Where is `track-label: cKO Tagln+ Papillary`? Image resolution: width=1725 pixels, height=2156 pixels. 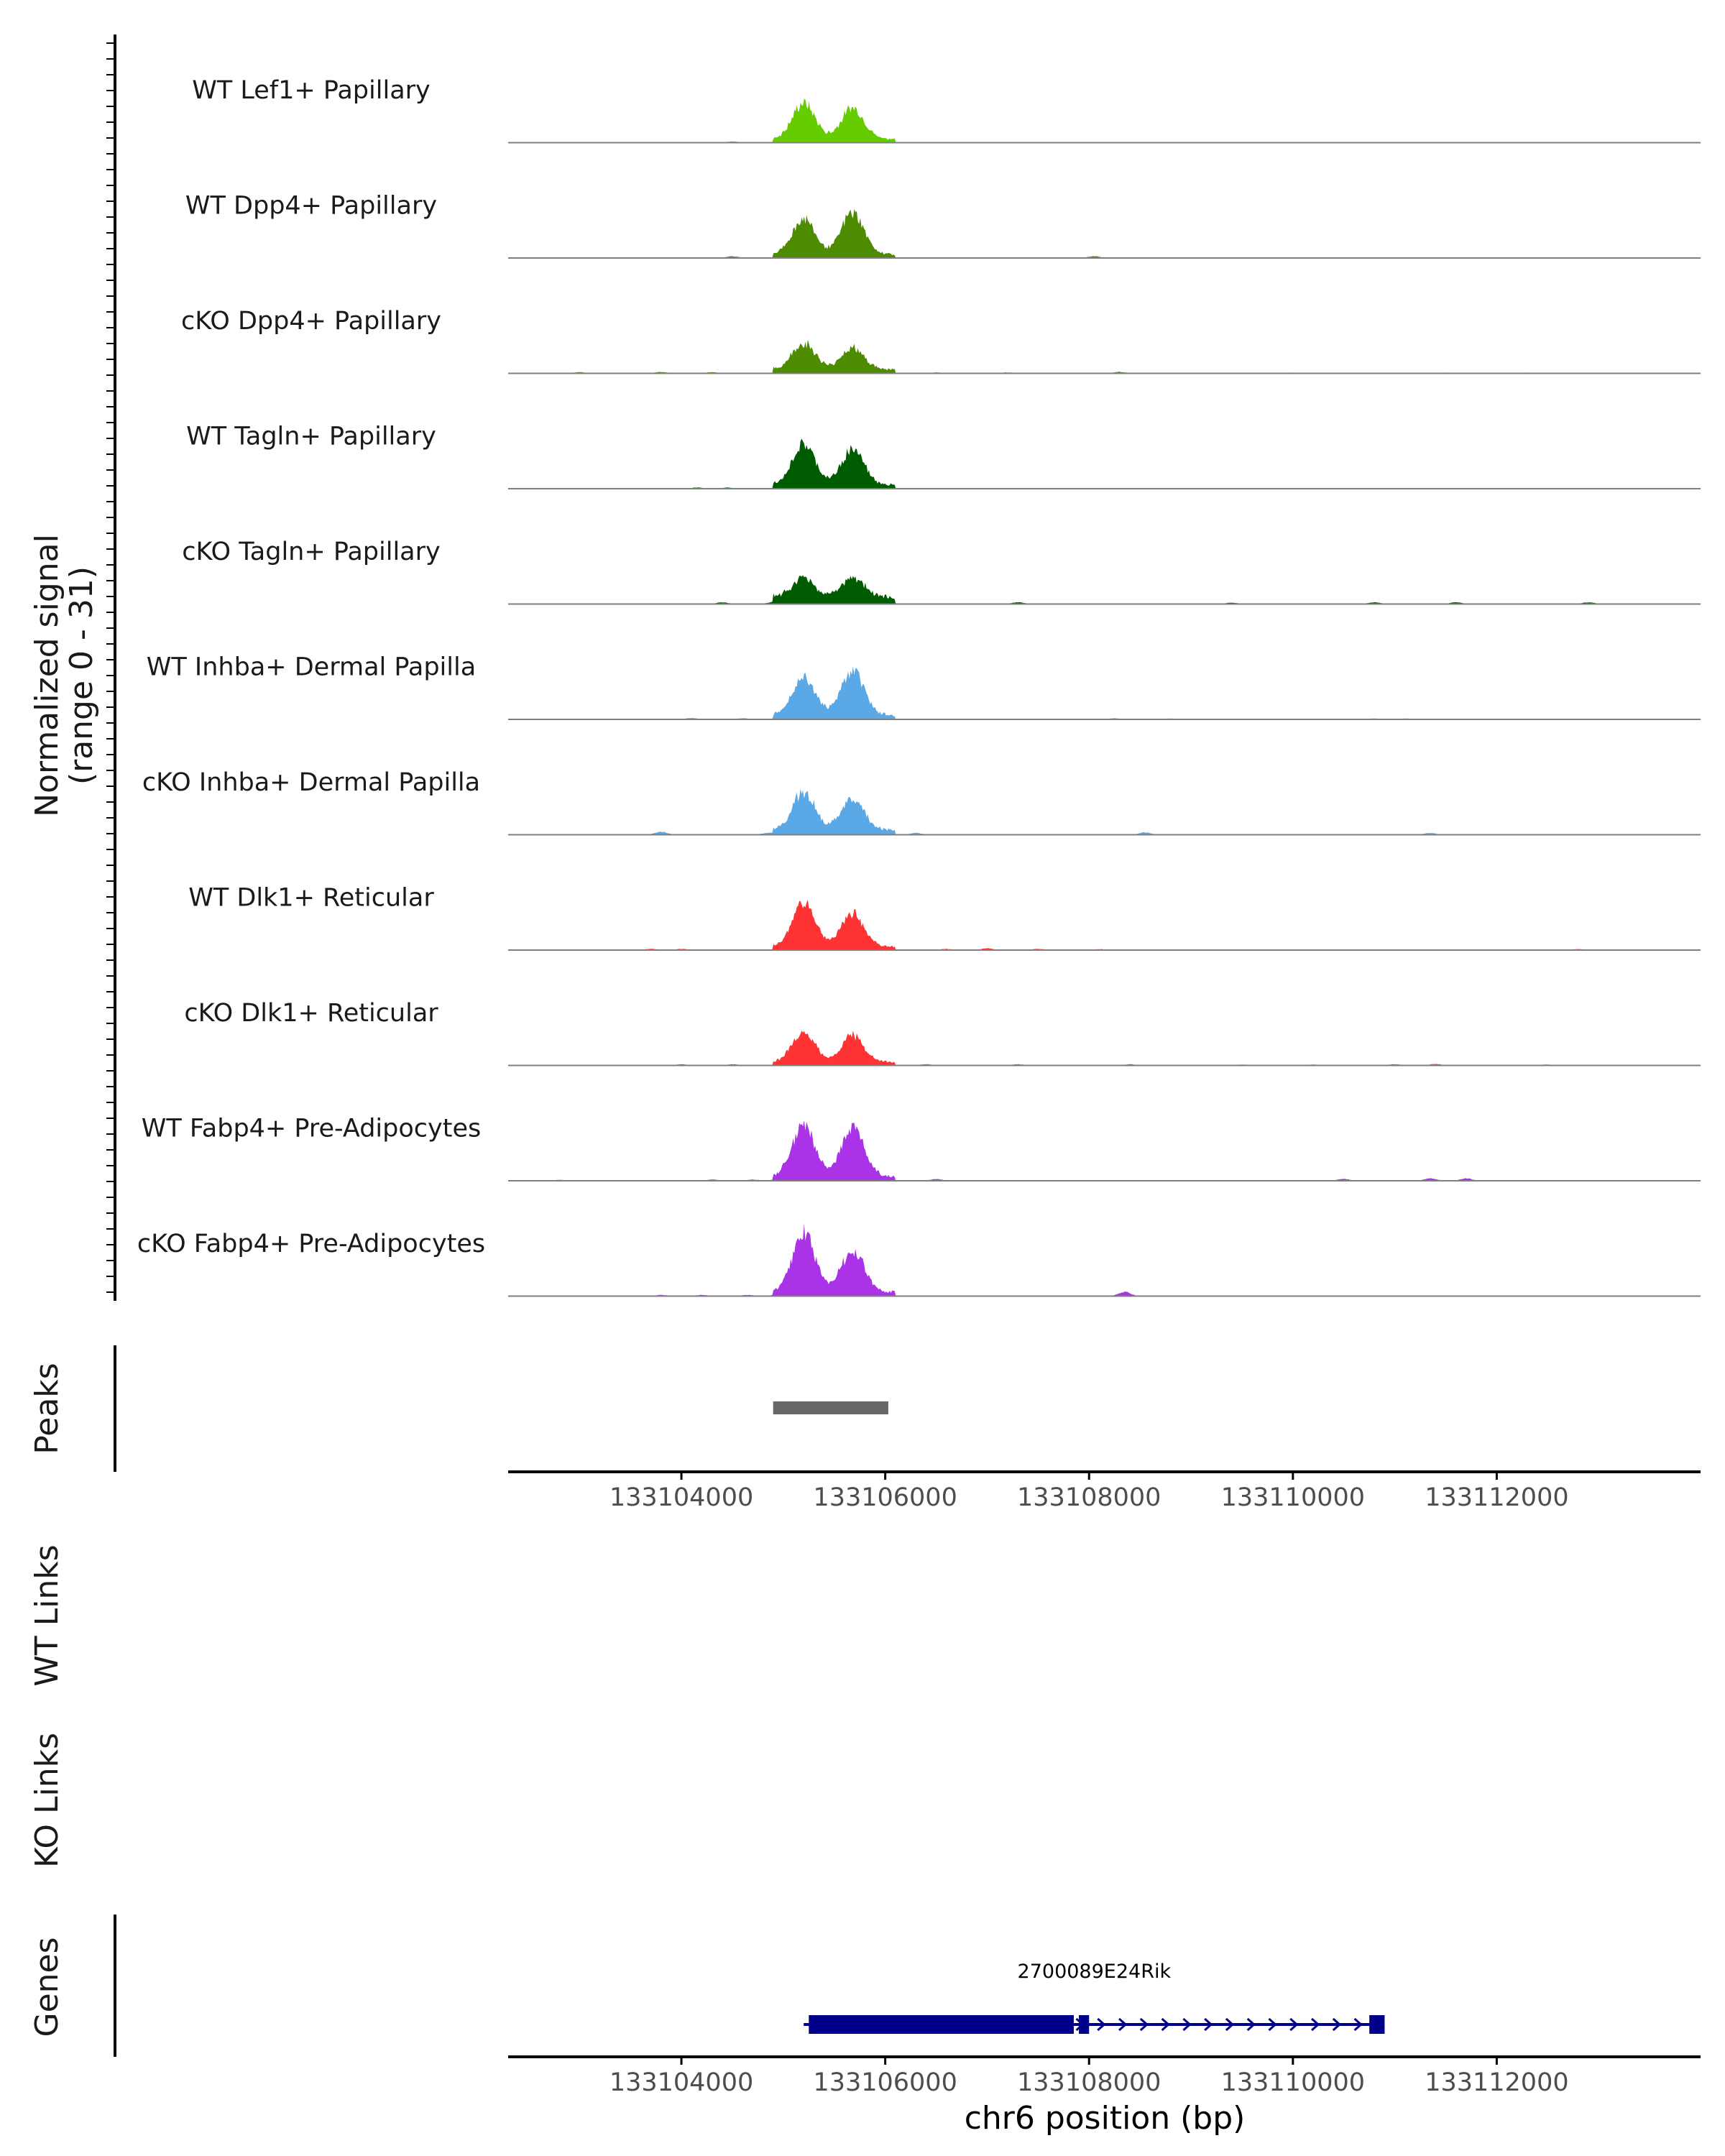
track-label: cKO Tagln+ Papillary is located at coordinates (311, 552).